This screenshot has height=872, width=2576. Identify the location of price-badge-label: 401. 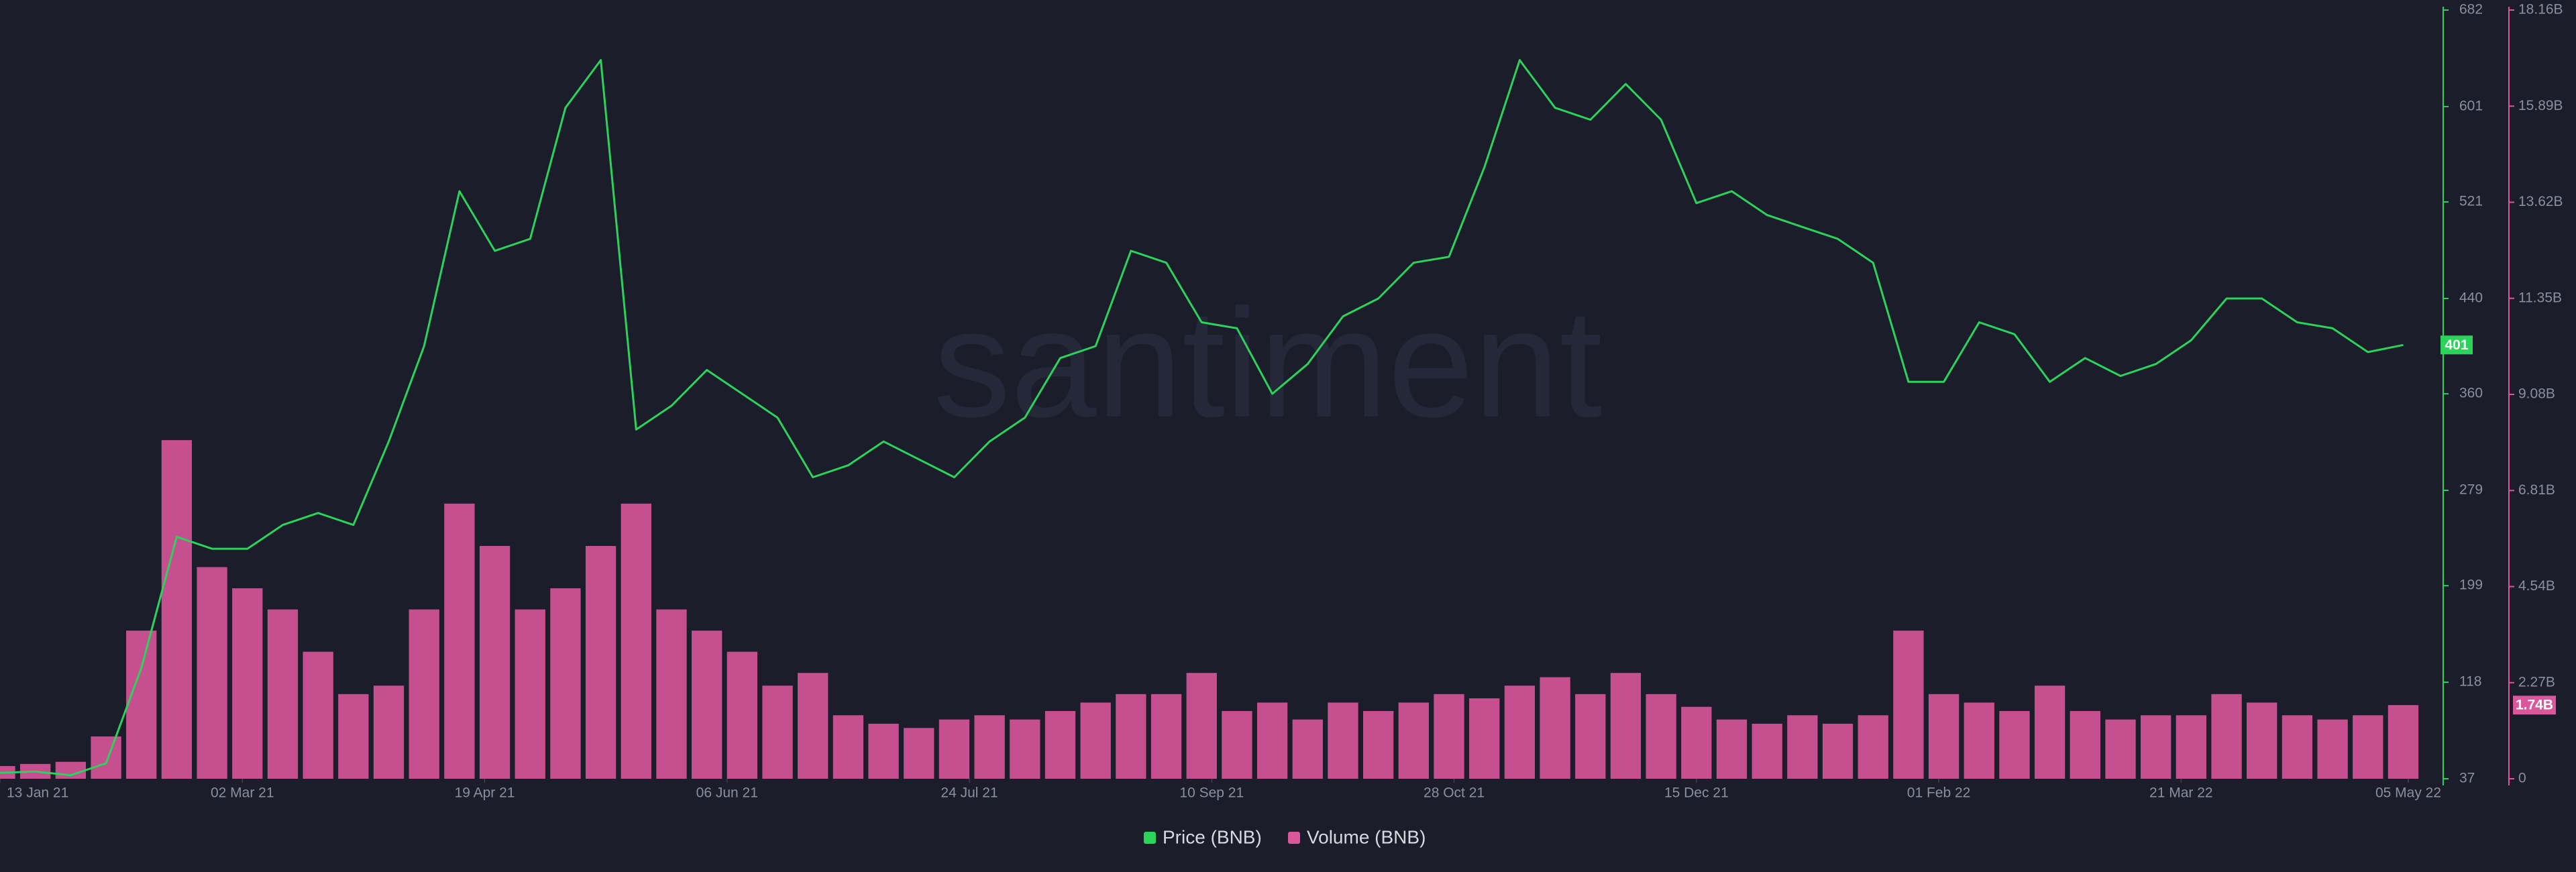
(2456, 345).